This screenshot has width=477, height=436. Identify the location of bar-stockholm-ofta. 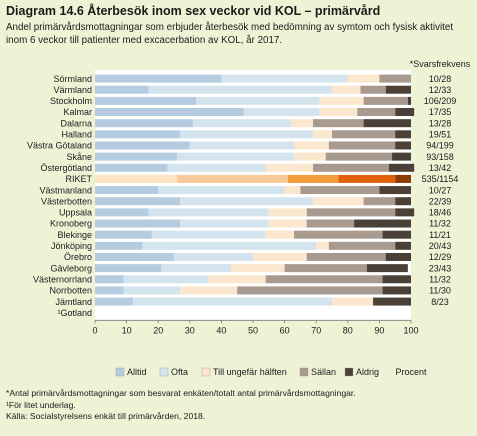
(258, 100).